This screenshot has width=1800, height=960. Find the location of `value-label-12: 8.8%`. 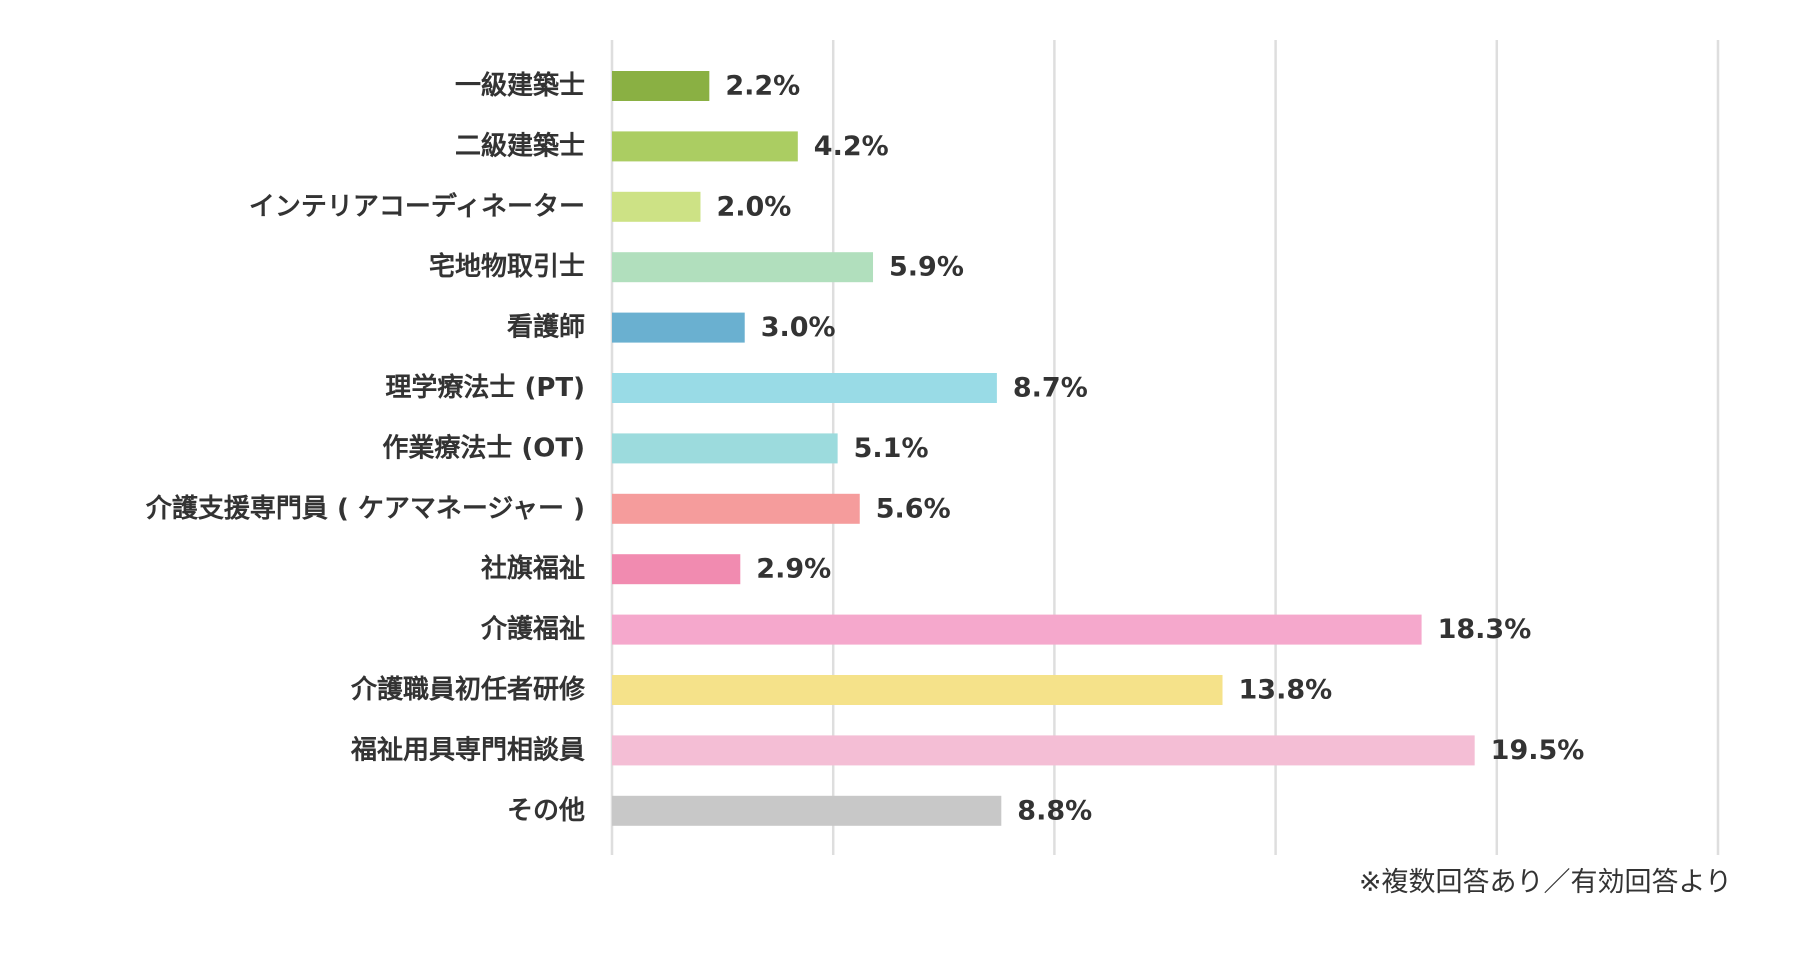

value-label-12: 8.8% is located at coordinates (1054, 810).